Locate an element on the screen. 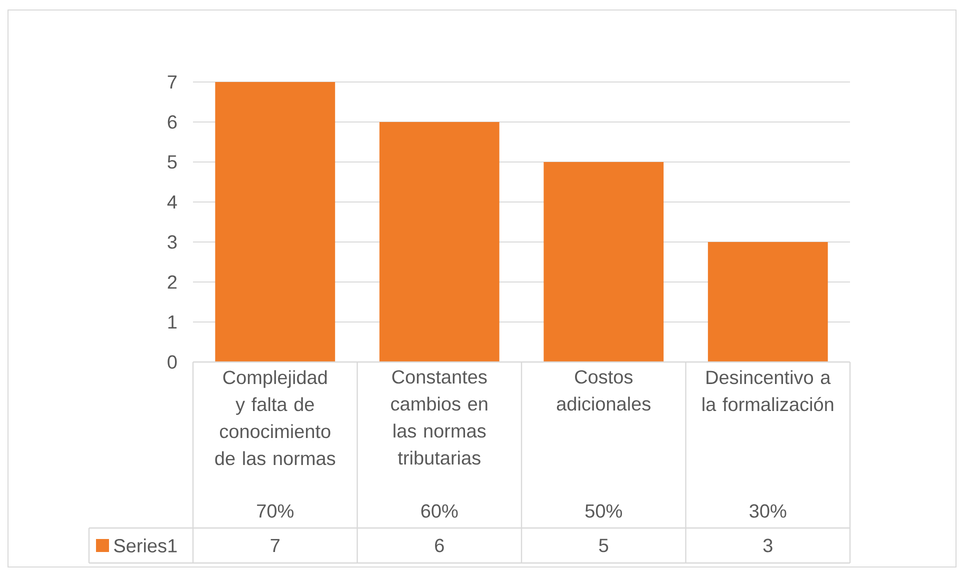  text: 50% is located at coordinates (603, 511).